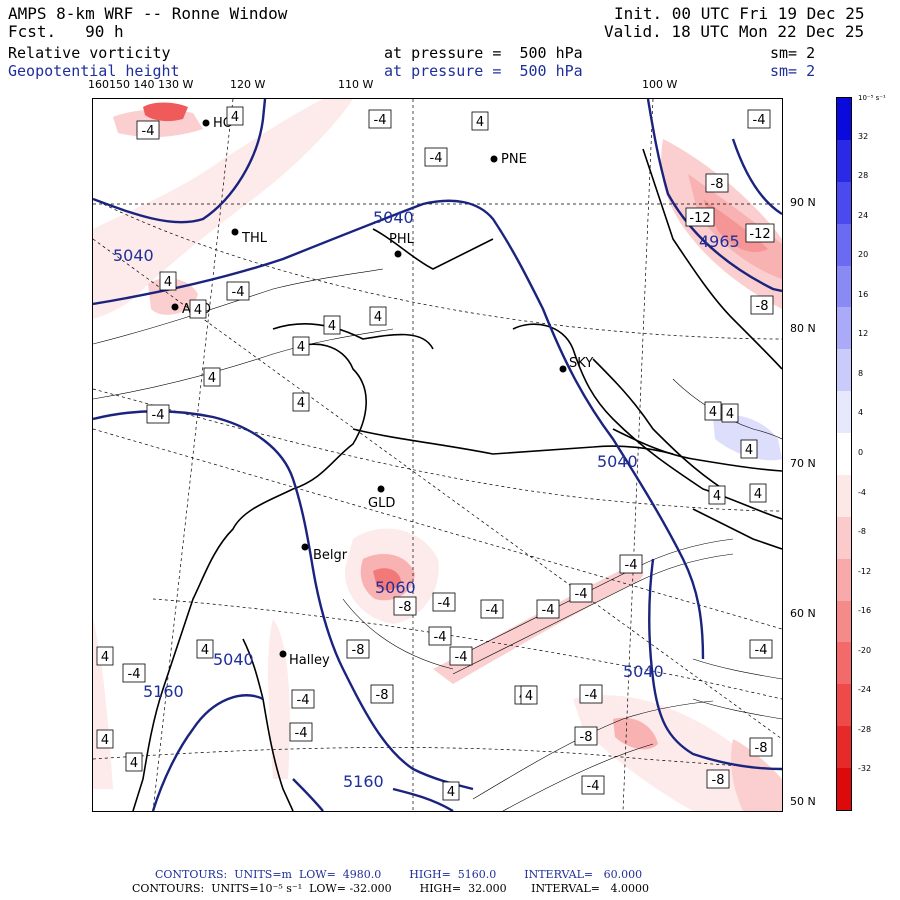 Image resolution: width=900 pixels, height=900 pixels. I want to click on lat-label: 60 N, so click(803, 613).